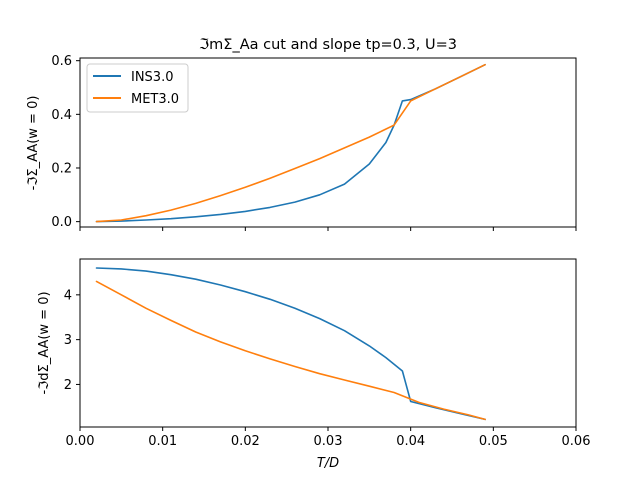  Describe the element at coordinates (410, 441) in the screenshot. I see `bottom-xtick-label: 0.04` at that location.